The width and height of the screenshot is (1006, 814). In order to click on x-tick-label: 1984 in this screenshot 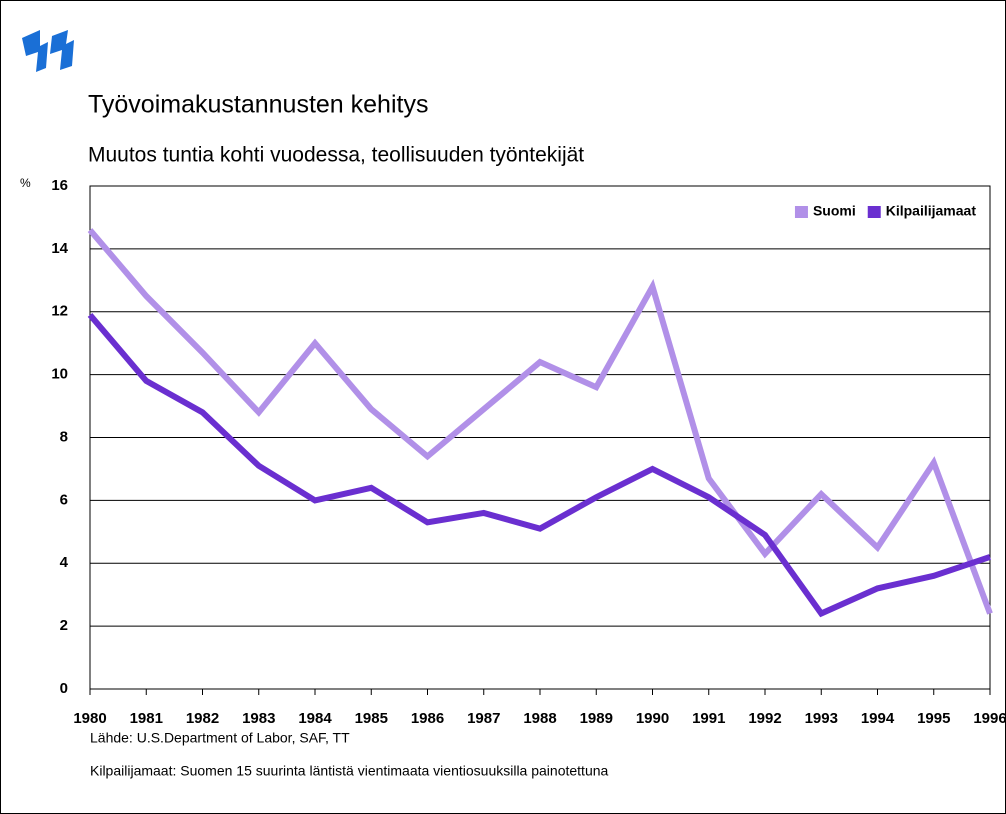, I will do `click(315, 718)`.